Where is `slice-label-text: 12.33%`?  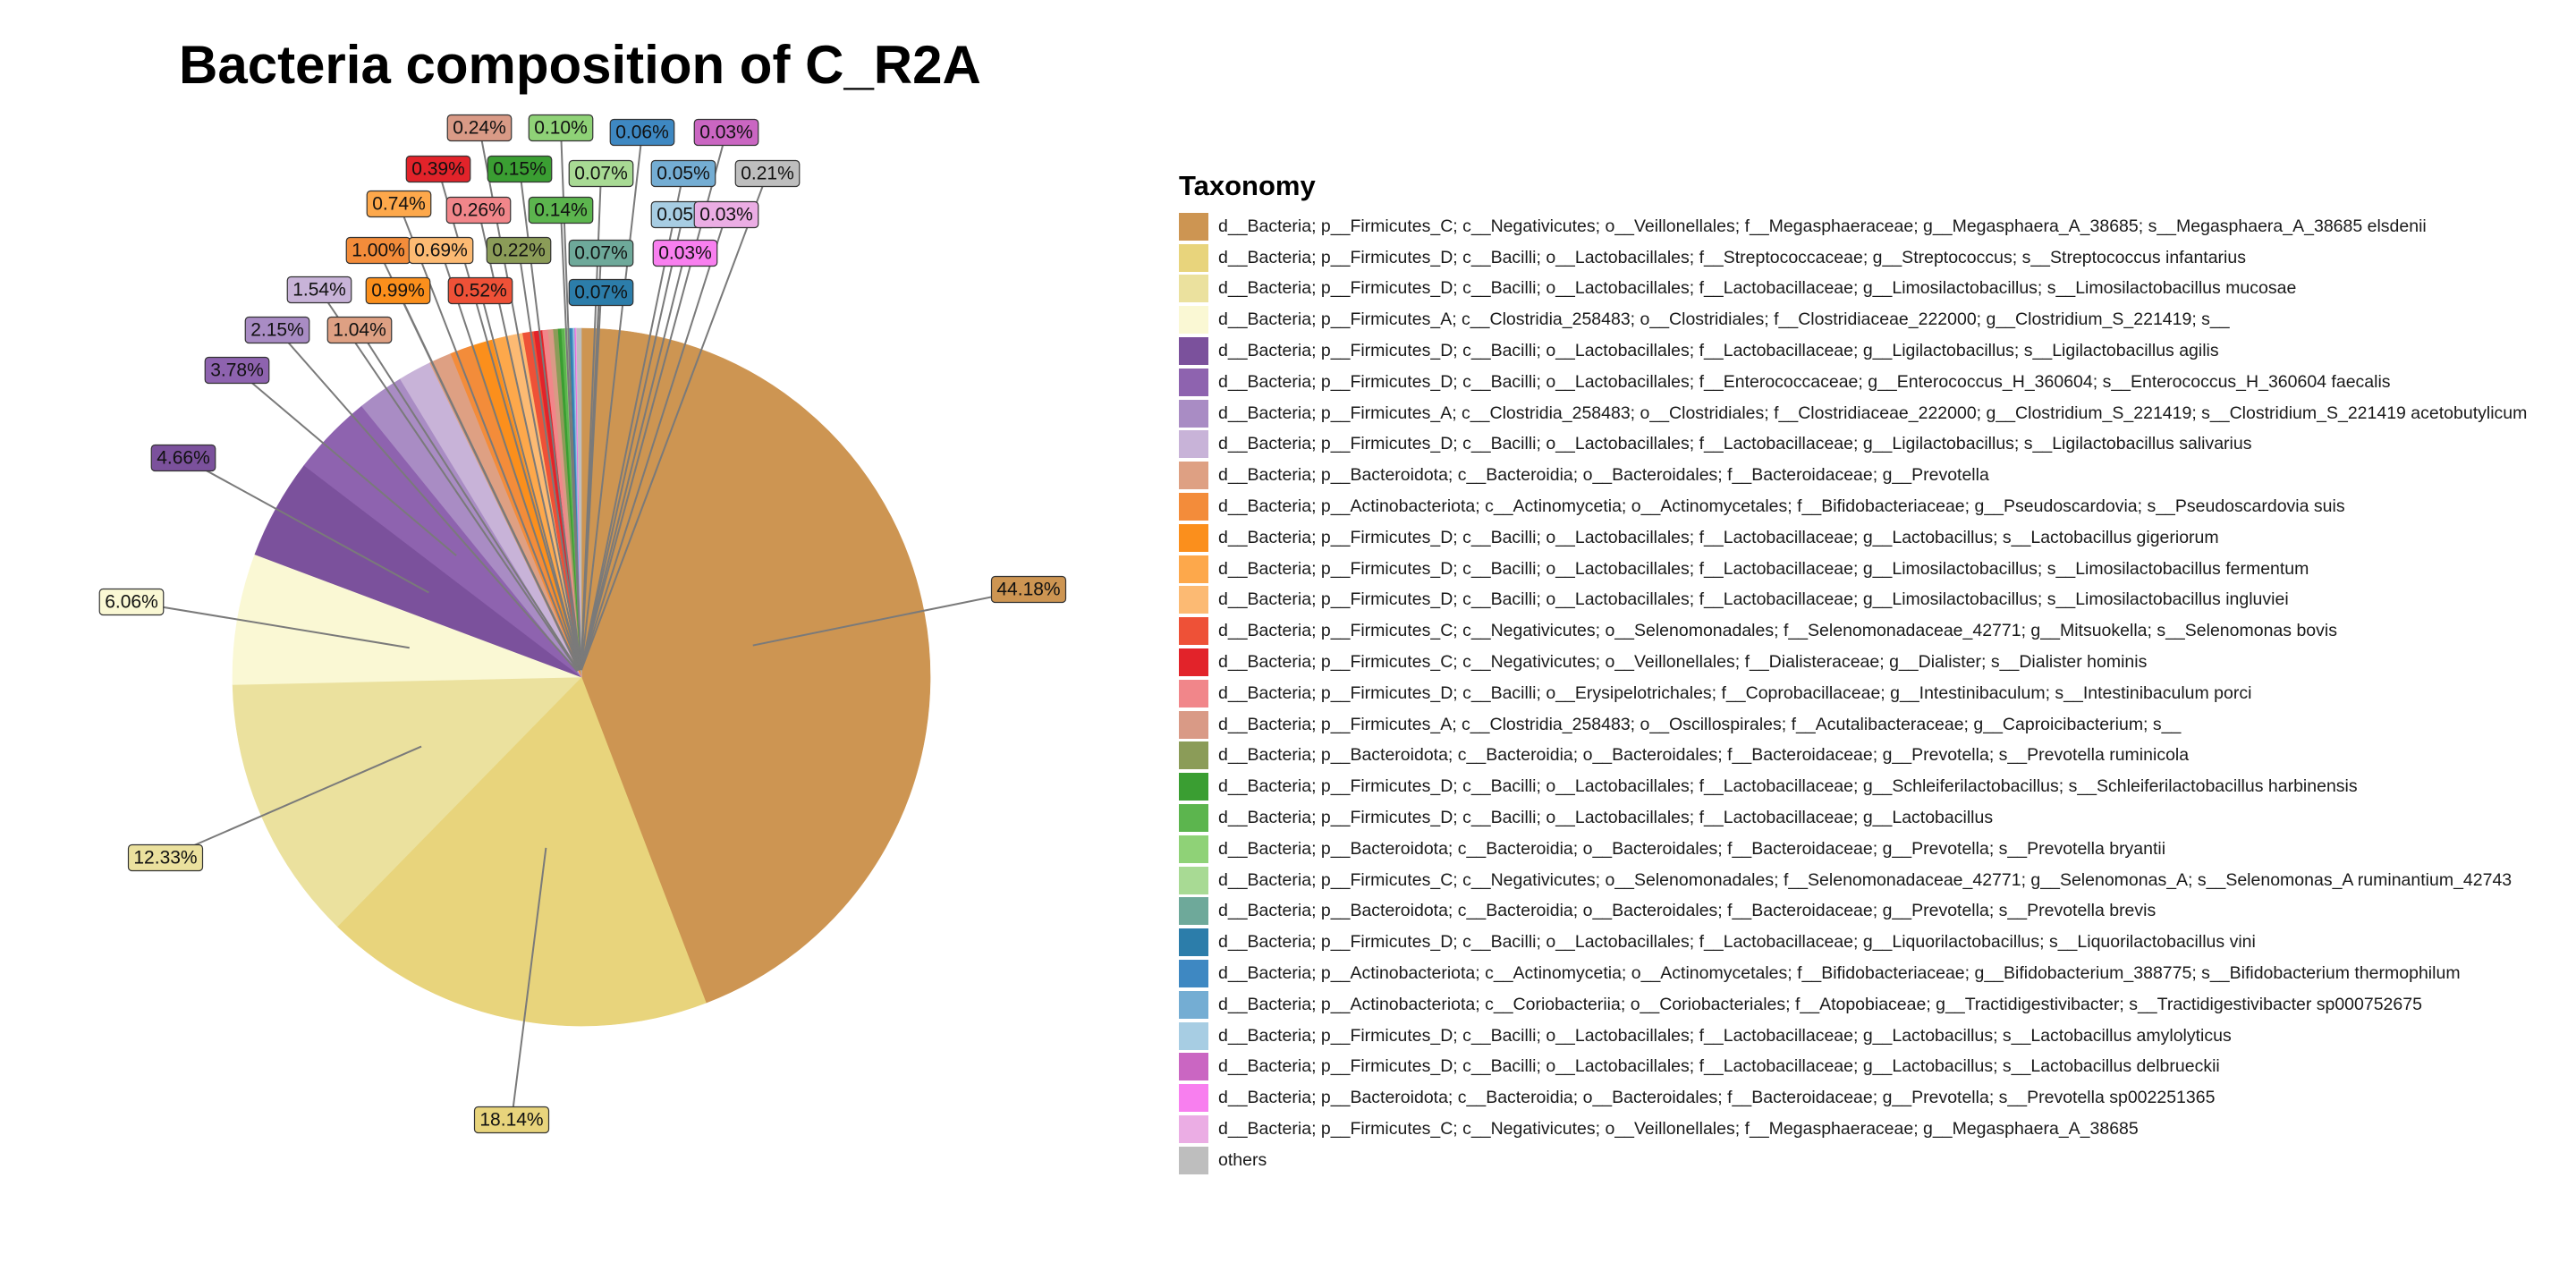 slice-label-text: 12.33% is located at coordinates (165, 858).